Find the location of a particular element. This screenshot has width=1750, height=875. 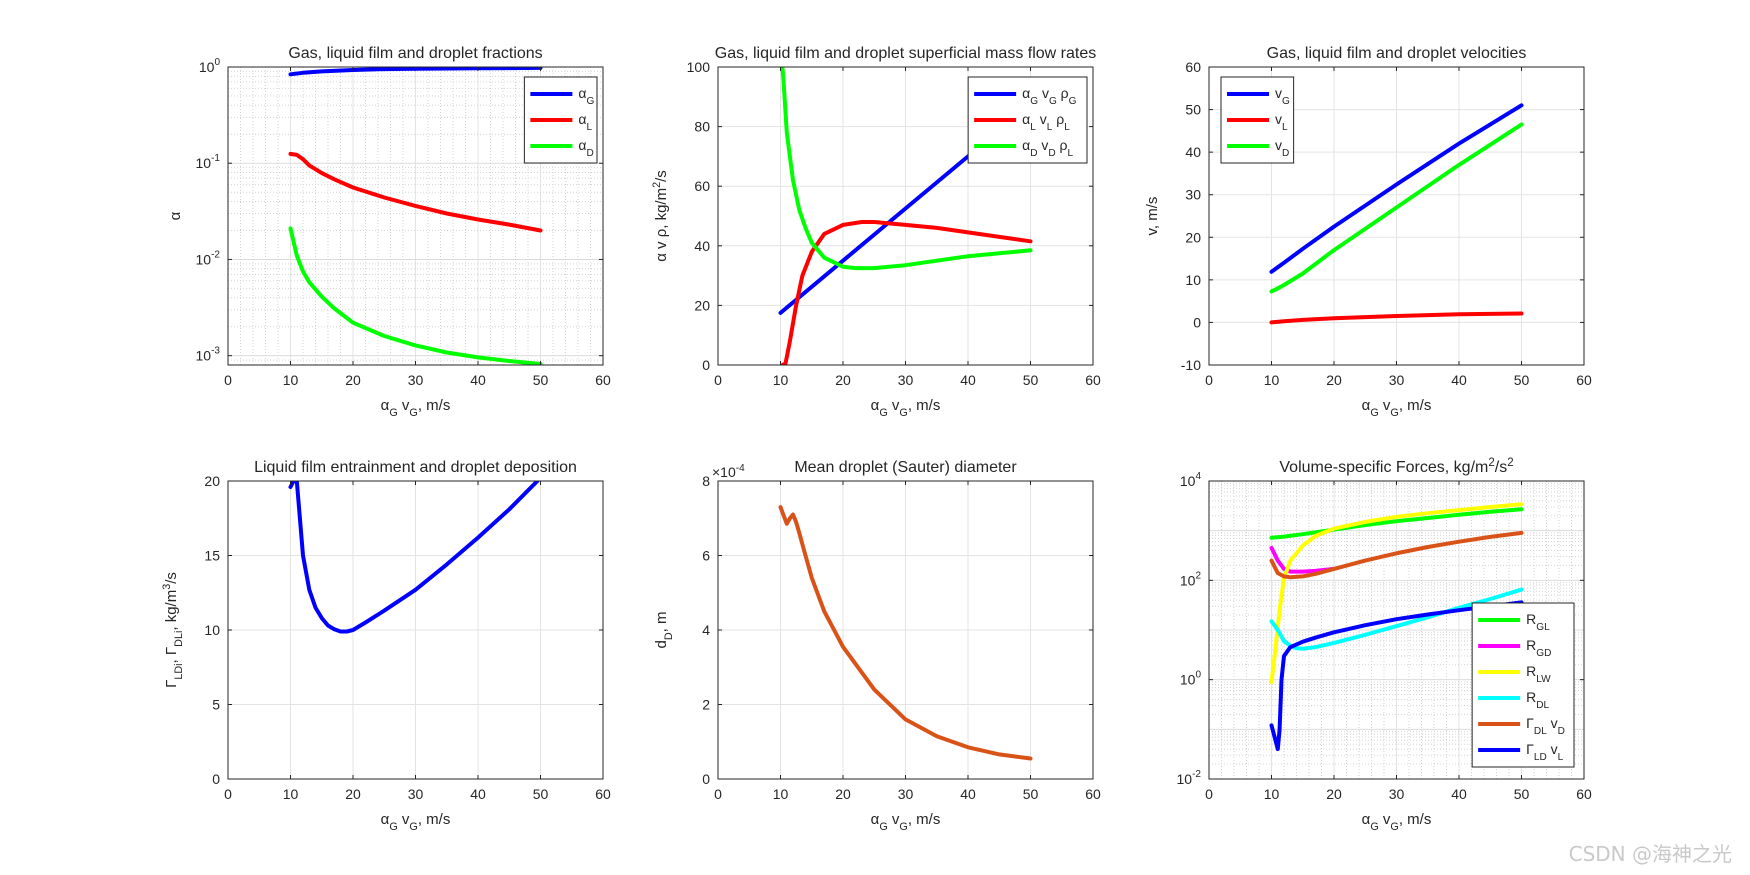

legend-label: αL vL ρL is located at coordinates (1046, 122).